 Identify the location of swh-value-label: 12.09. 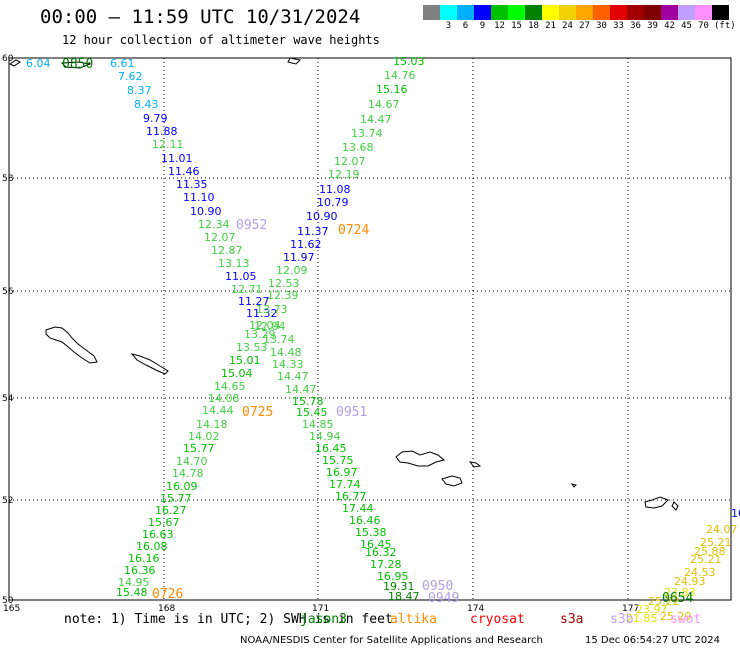
(292, 270).